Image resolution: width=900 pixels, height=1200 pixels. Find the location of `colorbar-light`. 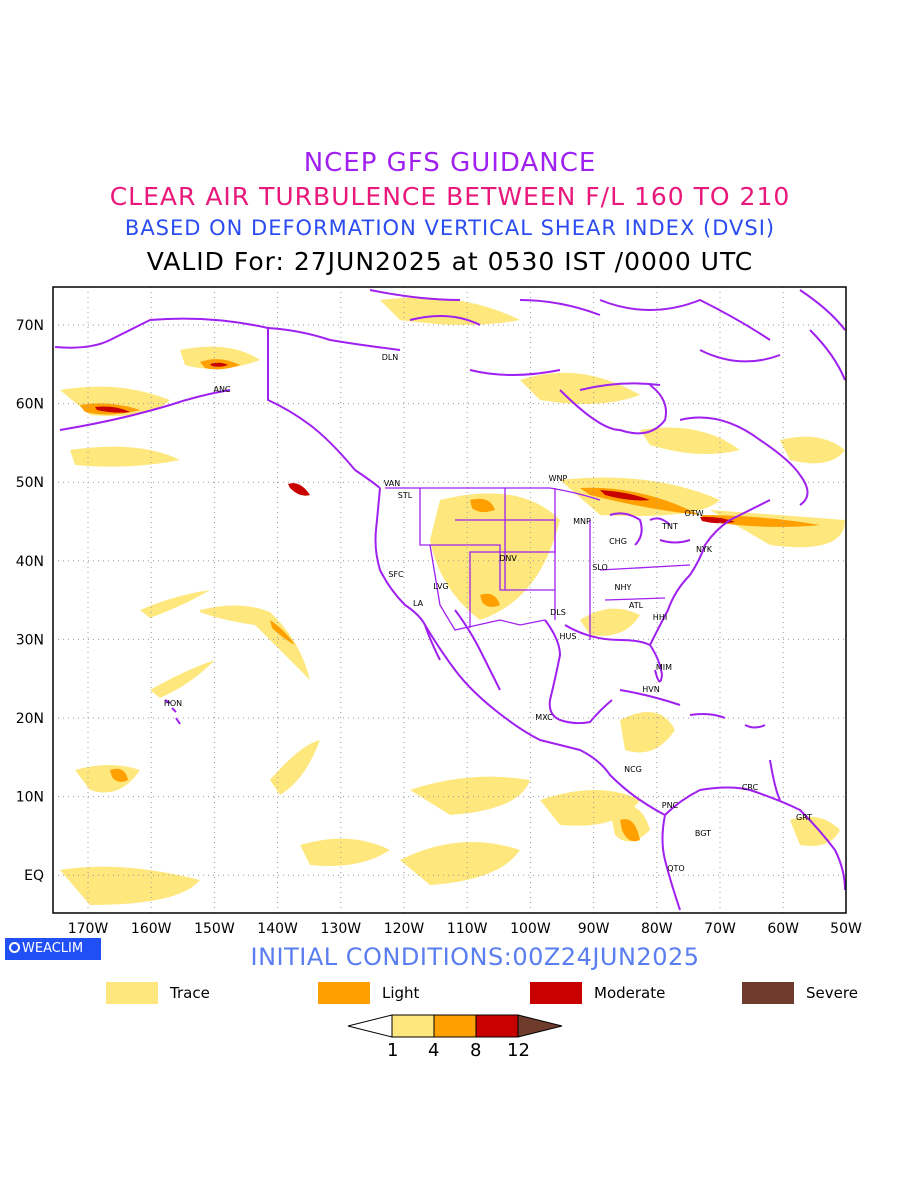

colorbar-light is located at coordinates (455, 1026).